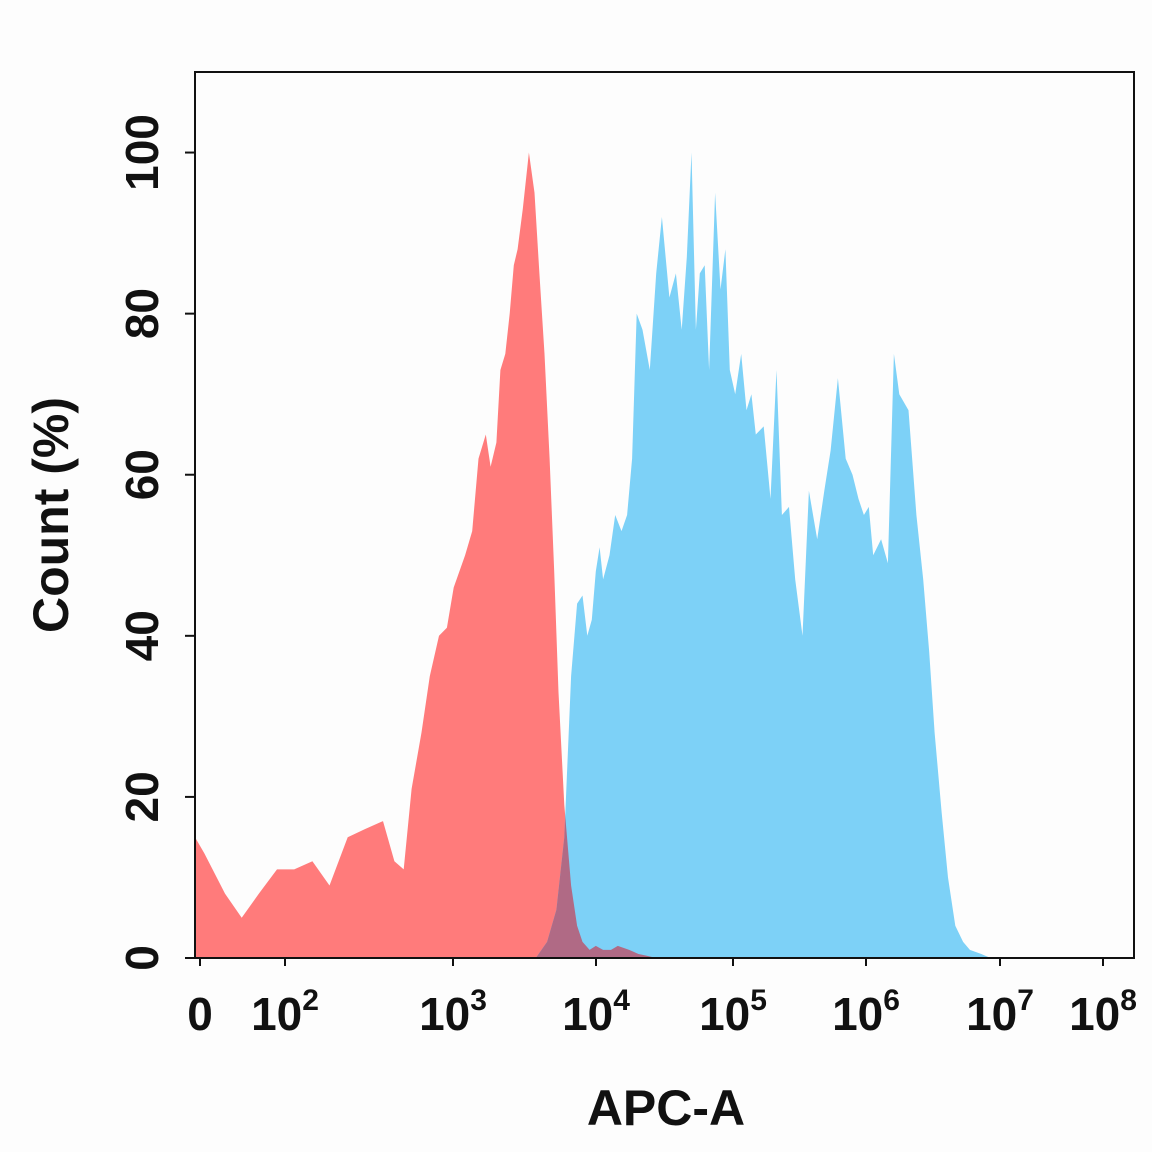 This screenshot has width=1152, height=1152. What do you see at coordinates (866, 1012) in the screenshot?
I see `x-tick-label: 10⁶` at bounding box center [866, 1012].